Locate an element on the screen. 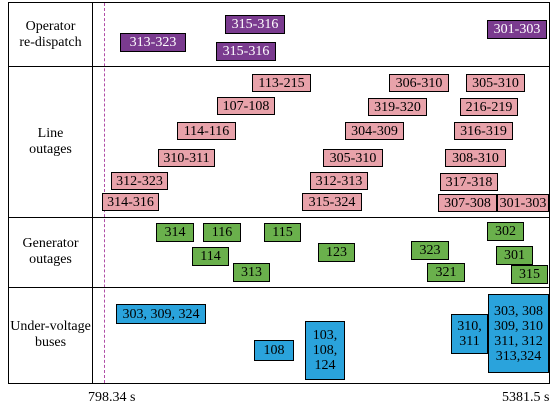 This screenshot has width=558, height=411. event-label: 307-308 is located at coordinates (467, 203).